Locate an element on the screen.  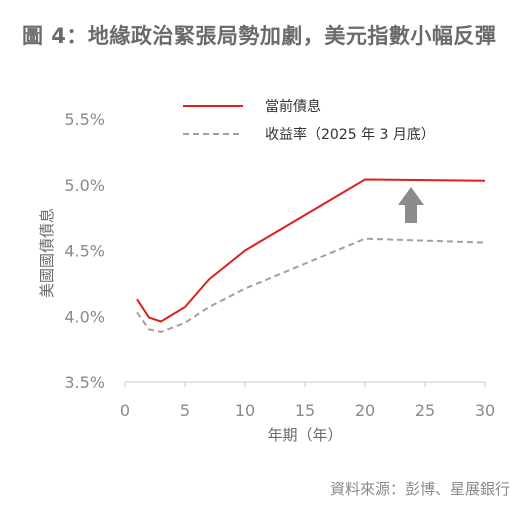
series-march-2025-yield-line is located at coordinates (311, 285).